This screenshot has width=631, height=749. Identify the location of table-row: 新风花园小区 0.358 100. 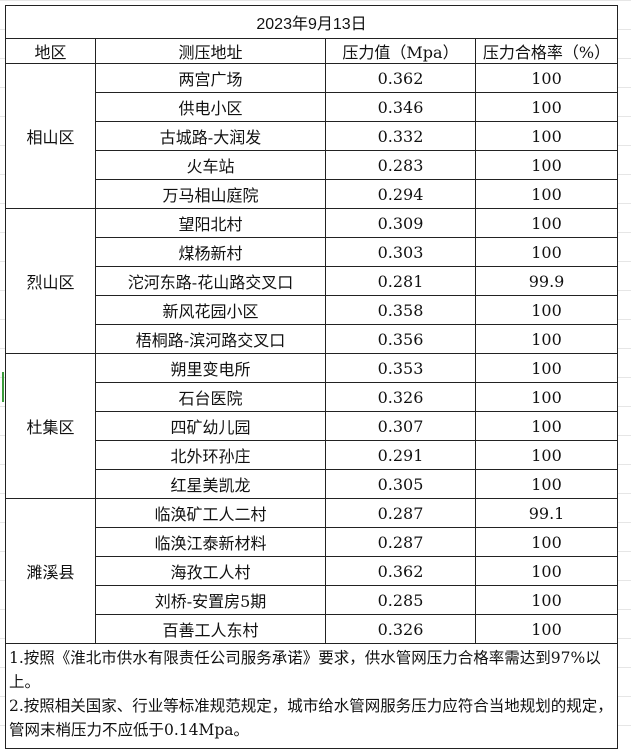
(312, 310).